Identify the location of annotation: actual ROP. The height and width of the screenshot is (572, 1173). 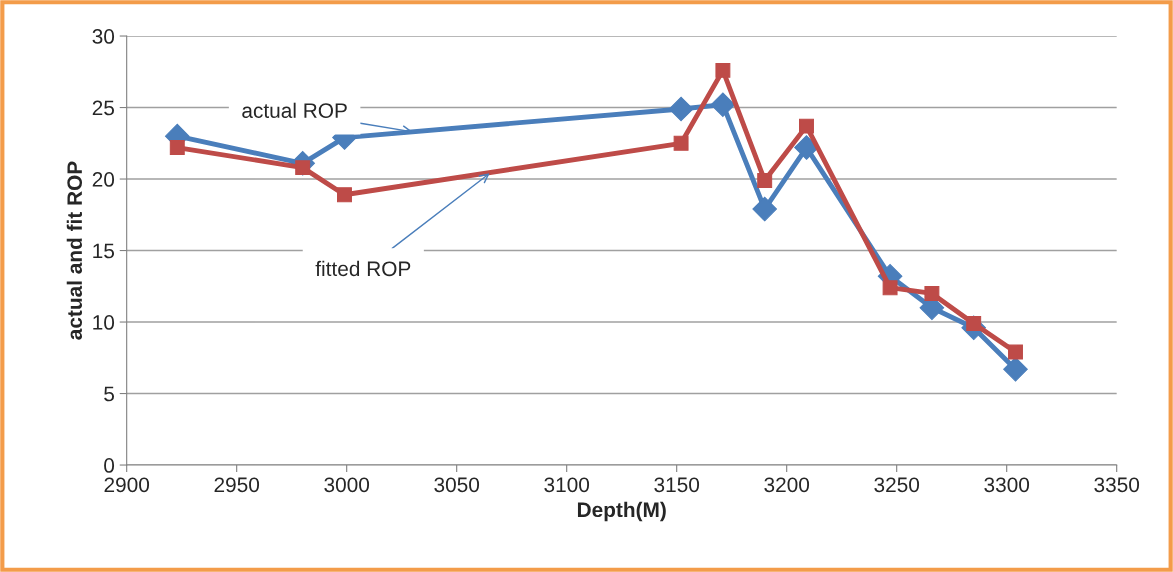
(294, 110).